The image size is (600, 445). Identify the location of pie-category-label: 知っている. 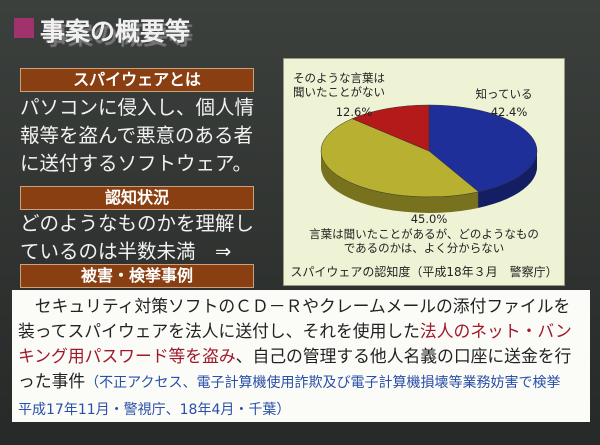
(504, 94).